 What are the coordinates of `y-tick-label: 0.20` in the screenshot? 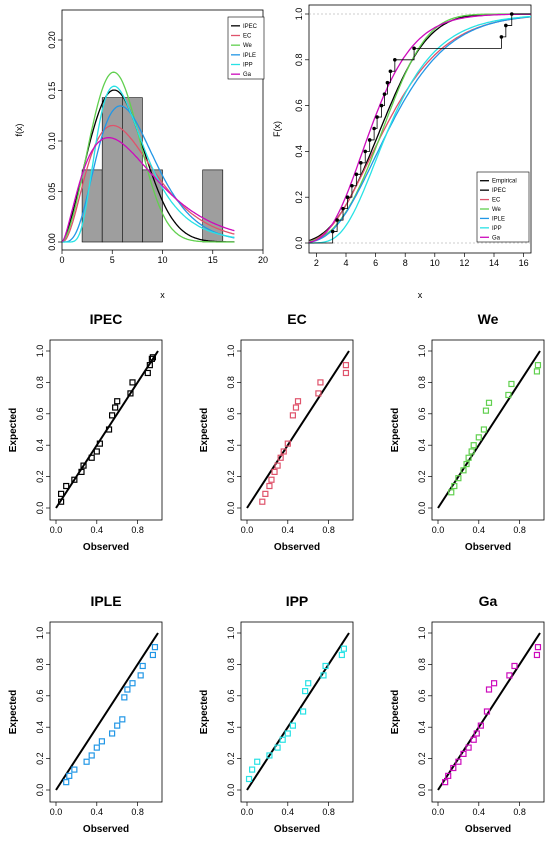 It's located at (52, 40).